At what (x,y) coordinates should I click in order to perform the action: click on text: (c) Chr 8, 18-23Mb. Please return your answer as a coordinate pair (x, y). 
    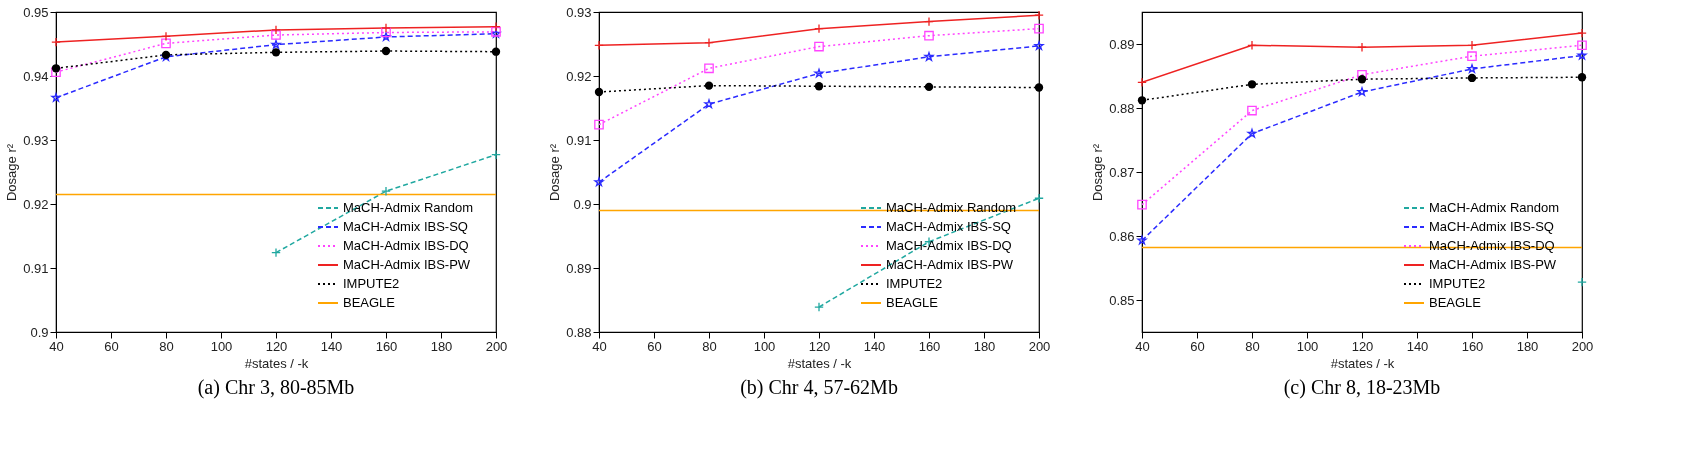
    Looking at the image, I should click on (1362, 387).